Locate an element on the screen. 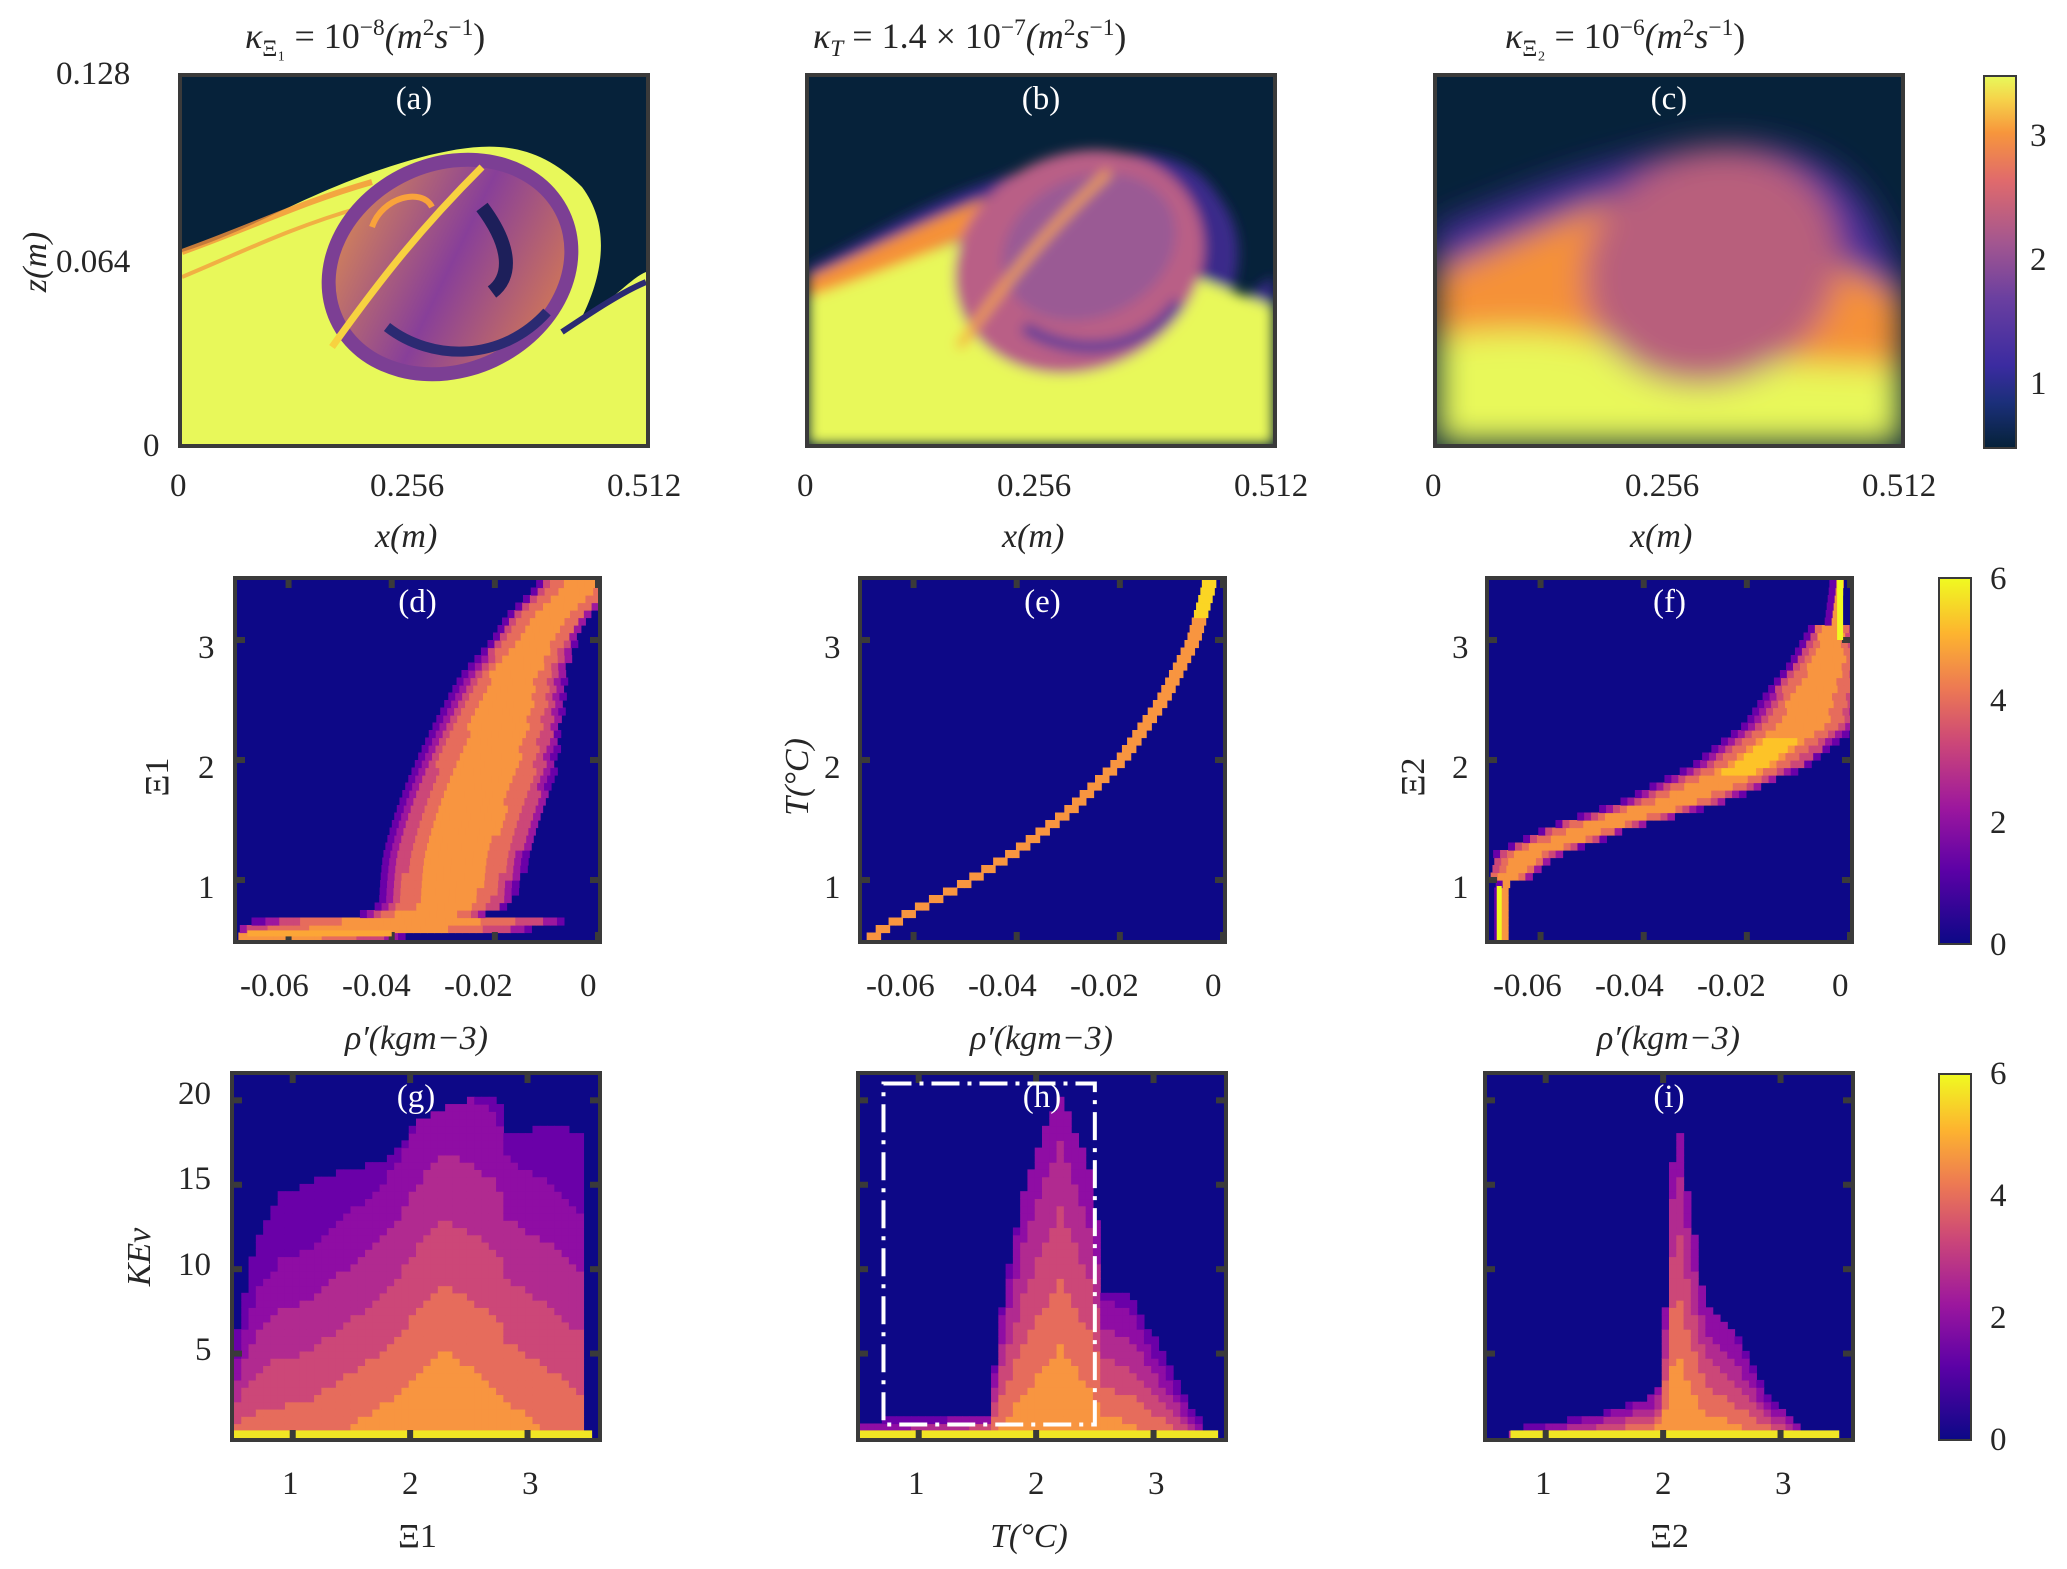  xtick-c-0: 0 is located at coordinates (1433, 486).